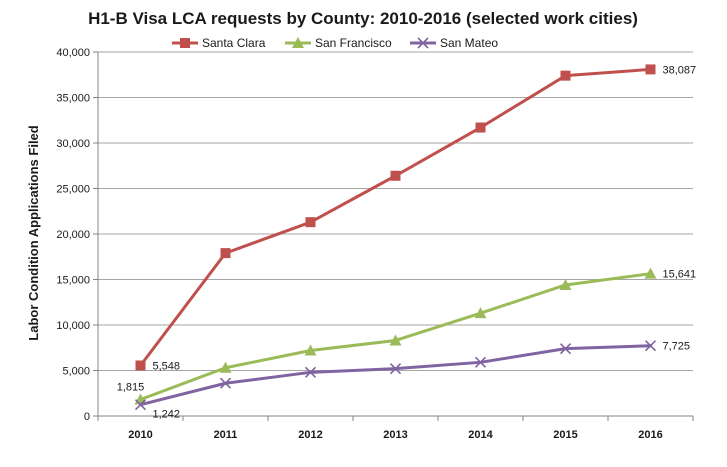 Image resolution: width=727 pixels, height=467 pixels. What do you see at coordinates (73, 99) in the screenshot?
I see `y-tick-label: 35,000` at bounding box center [73, 99].